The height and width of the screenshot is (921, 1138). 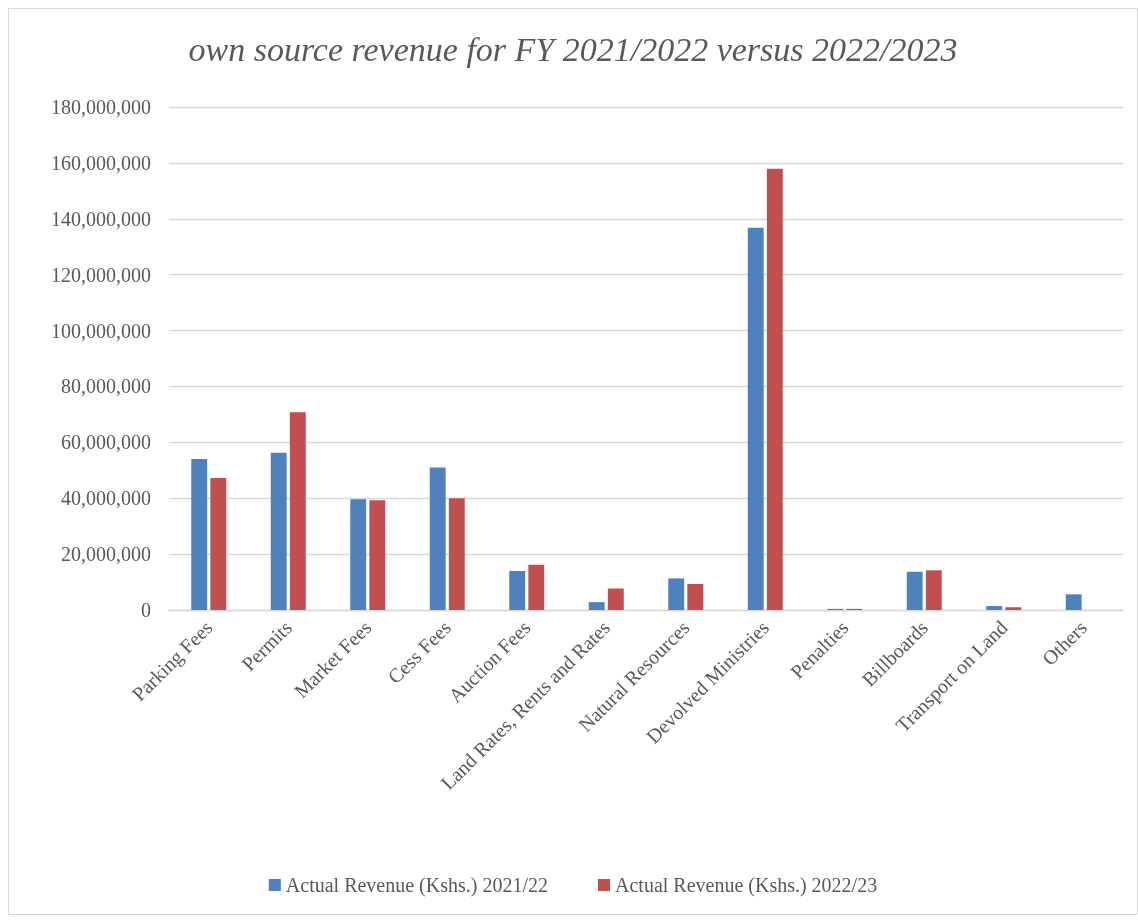 I want to click on chart-title: own source revenue for FY 2021/2022 versus 2022/2023, so click(x=573, y=49).